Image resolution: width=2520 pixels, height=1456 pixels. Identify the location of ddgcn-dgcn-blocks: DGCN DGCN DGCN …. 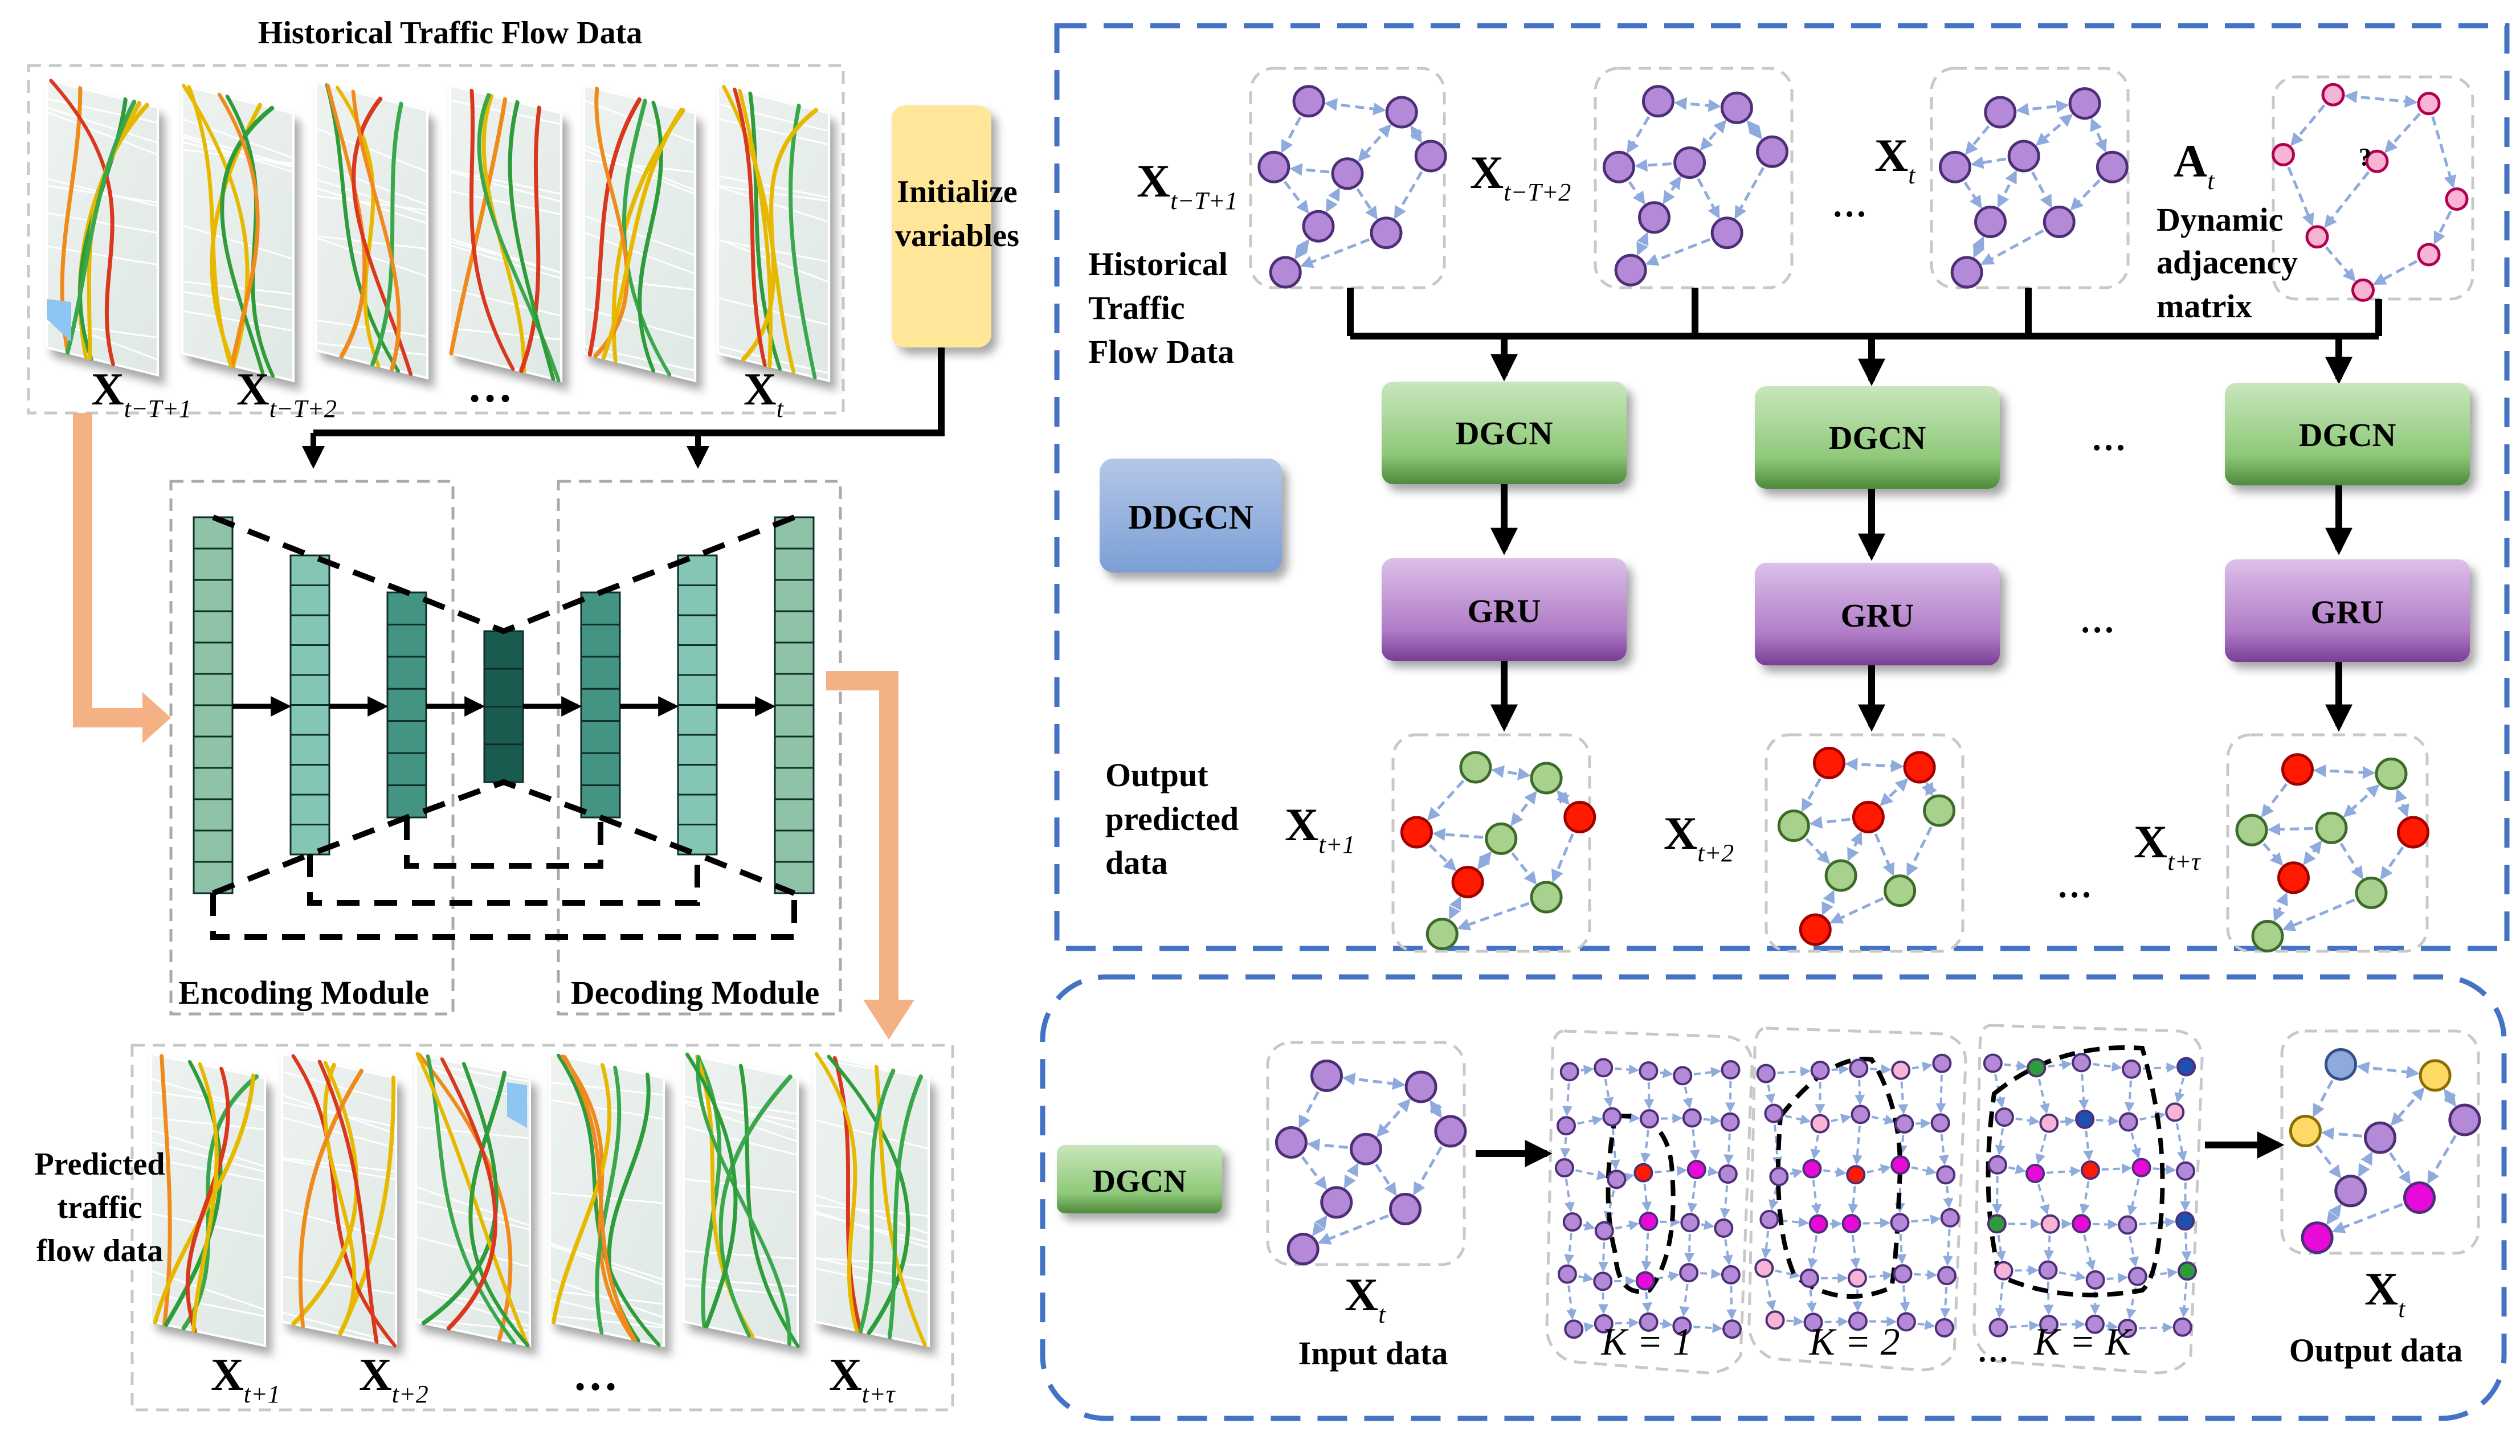
(1926, 435).